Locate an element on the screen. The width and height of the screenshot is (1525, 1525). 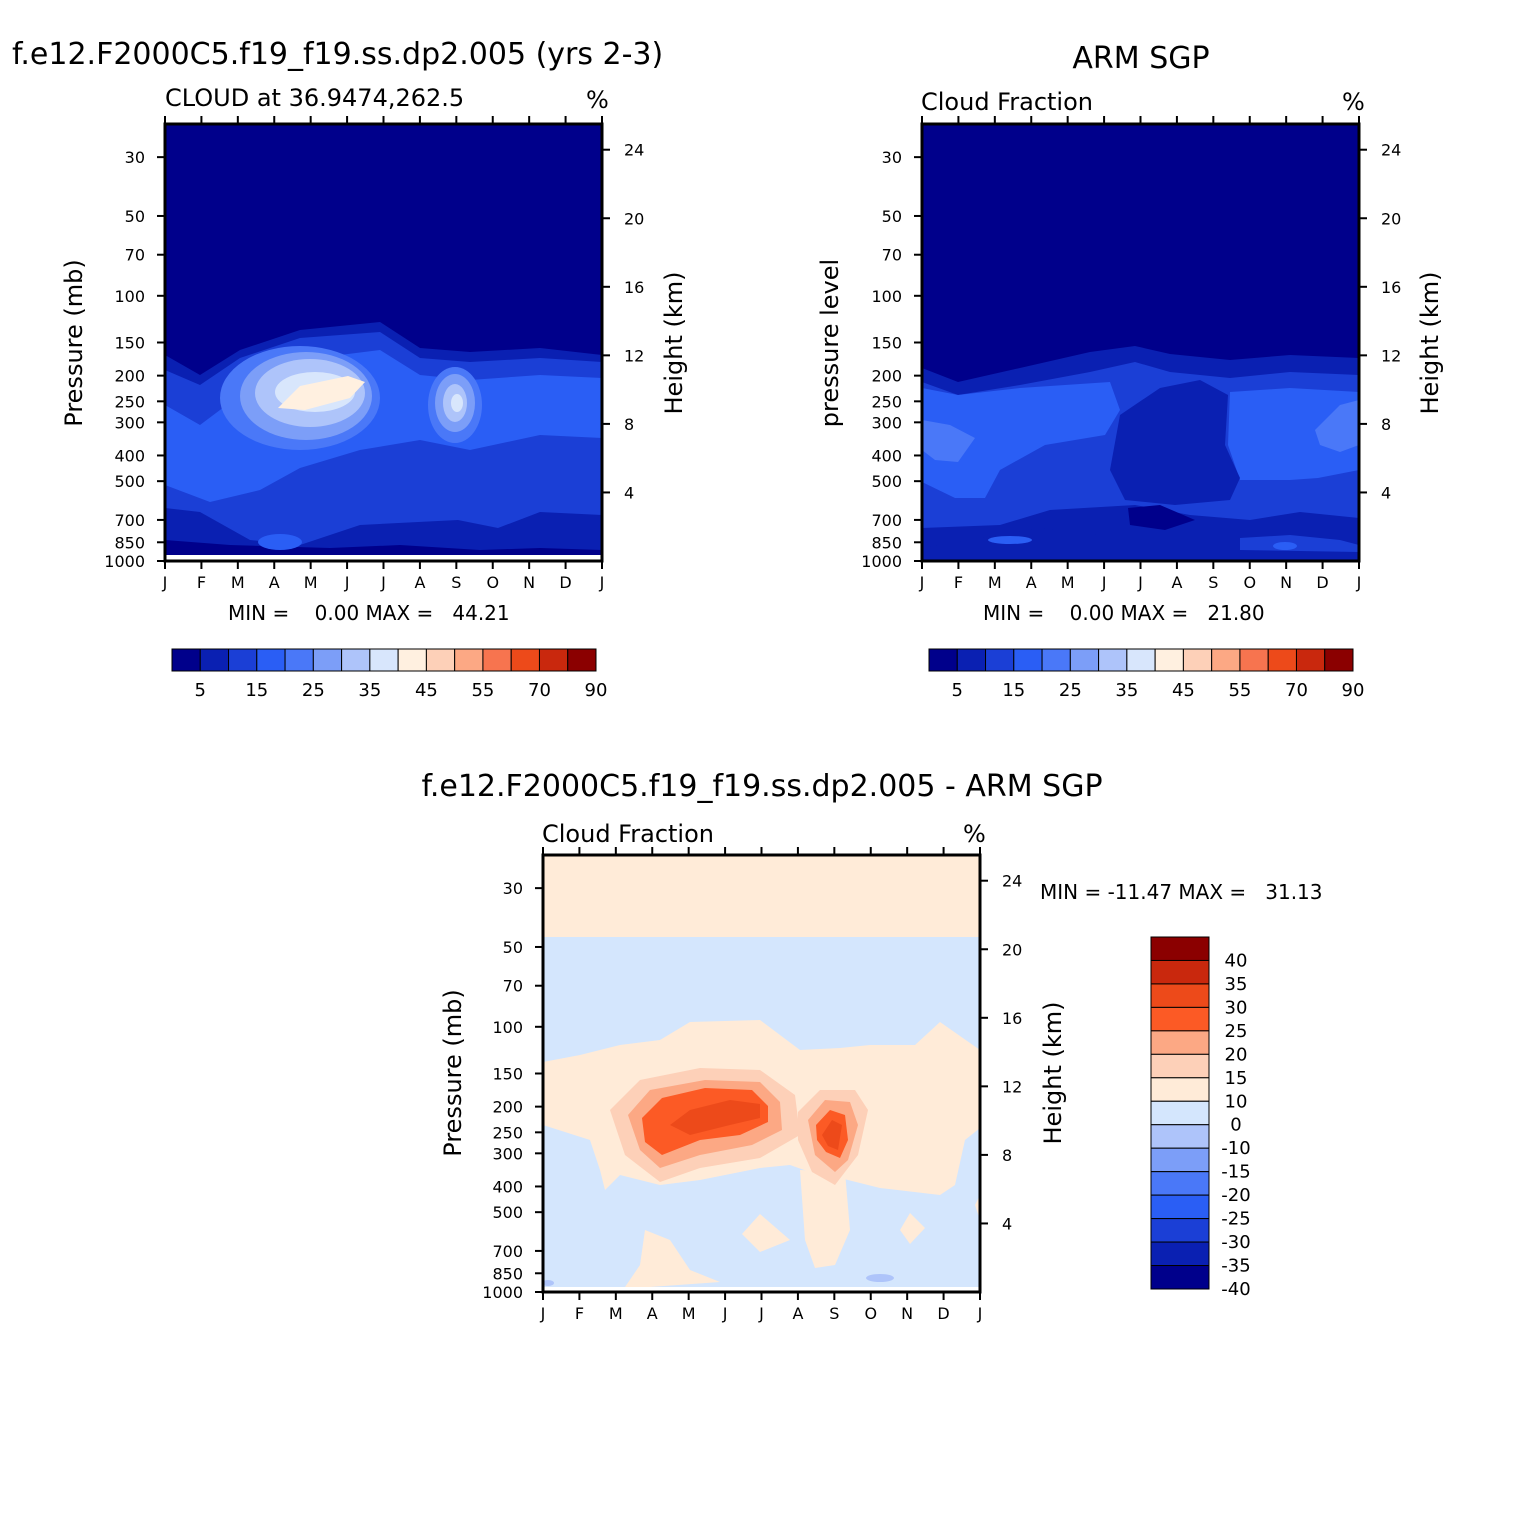
panel-diff-minmax: MIN = -11.47 MAX = 31.13 is located at coordinates (1181, 892).